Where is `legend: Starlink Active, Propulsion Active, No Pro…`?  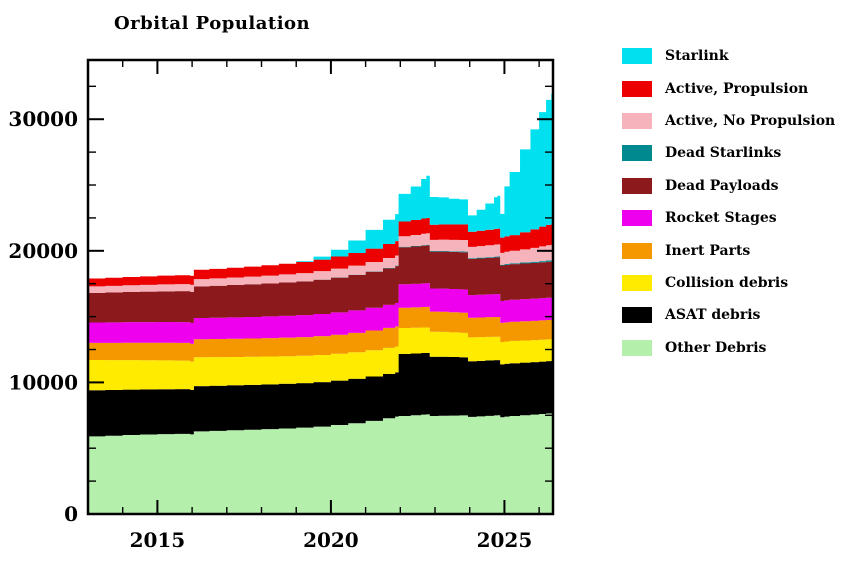 legend: Starlink Active, Propulsion Active, No Pro… is located at coordinates (728, 202).